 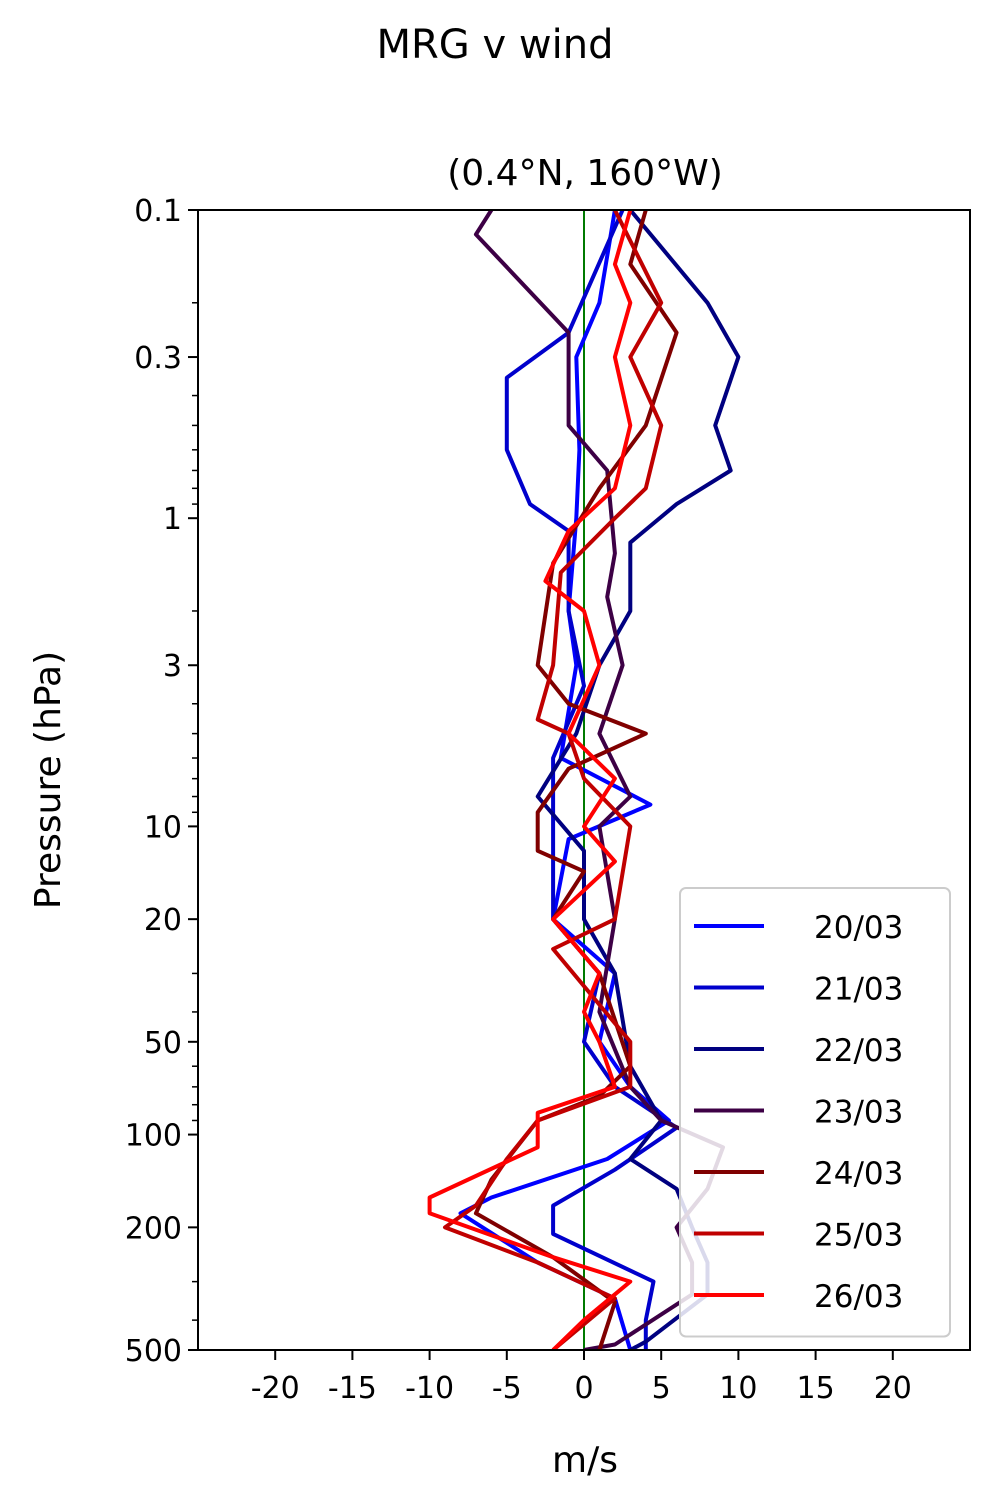 What do you see at coordinates (153, 1351) in the screenshot?
I see `y-tick-label: 500` at bounding box center [153, 1351].